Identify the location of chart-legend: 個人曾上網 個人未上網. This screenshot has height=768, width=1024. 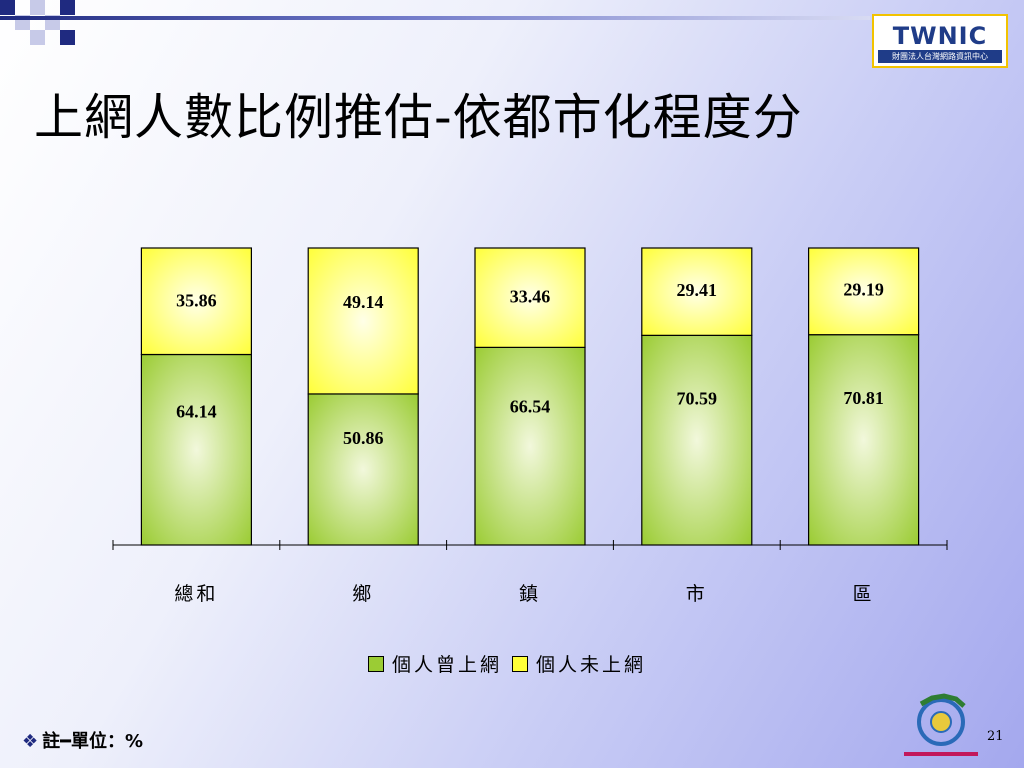
(512, 663).